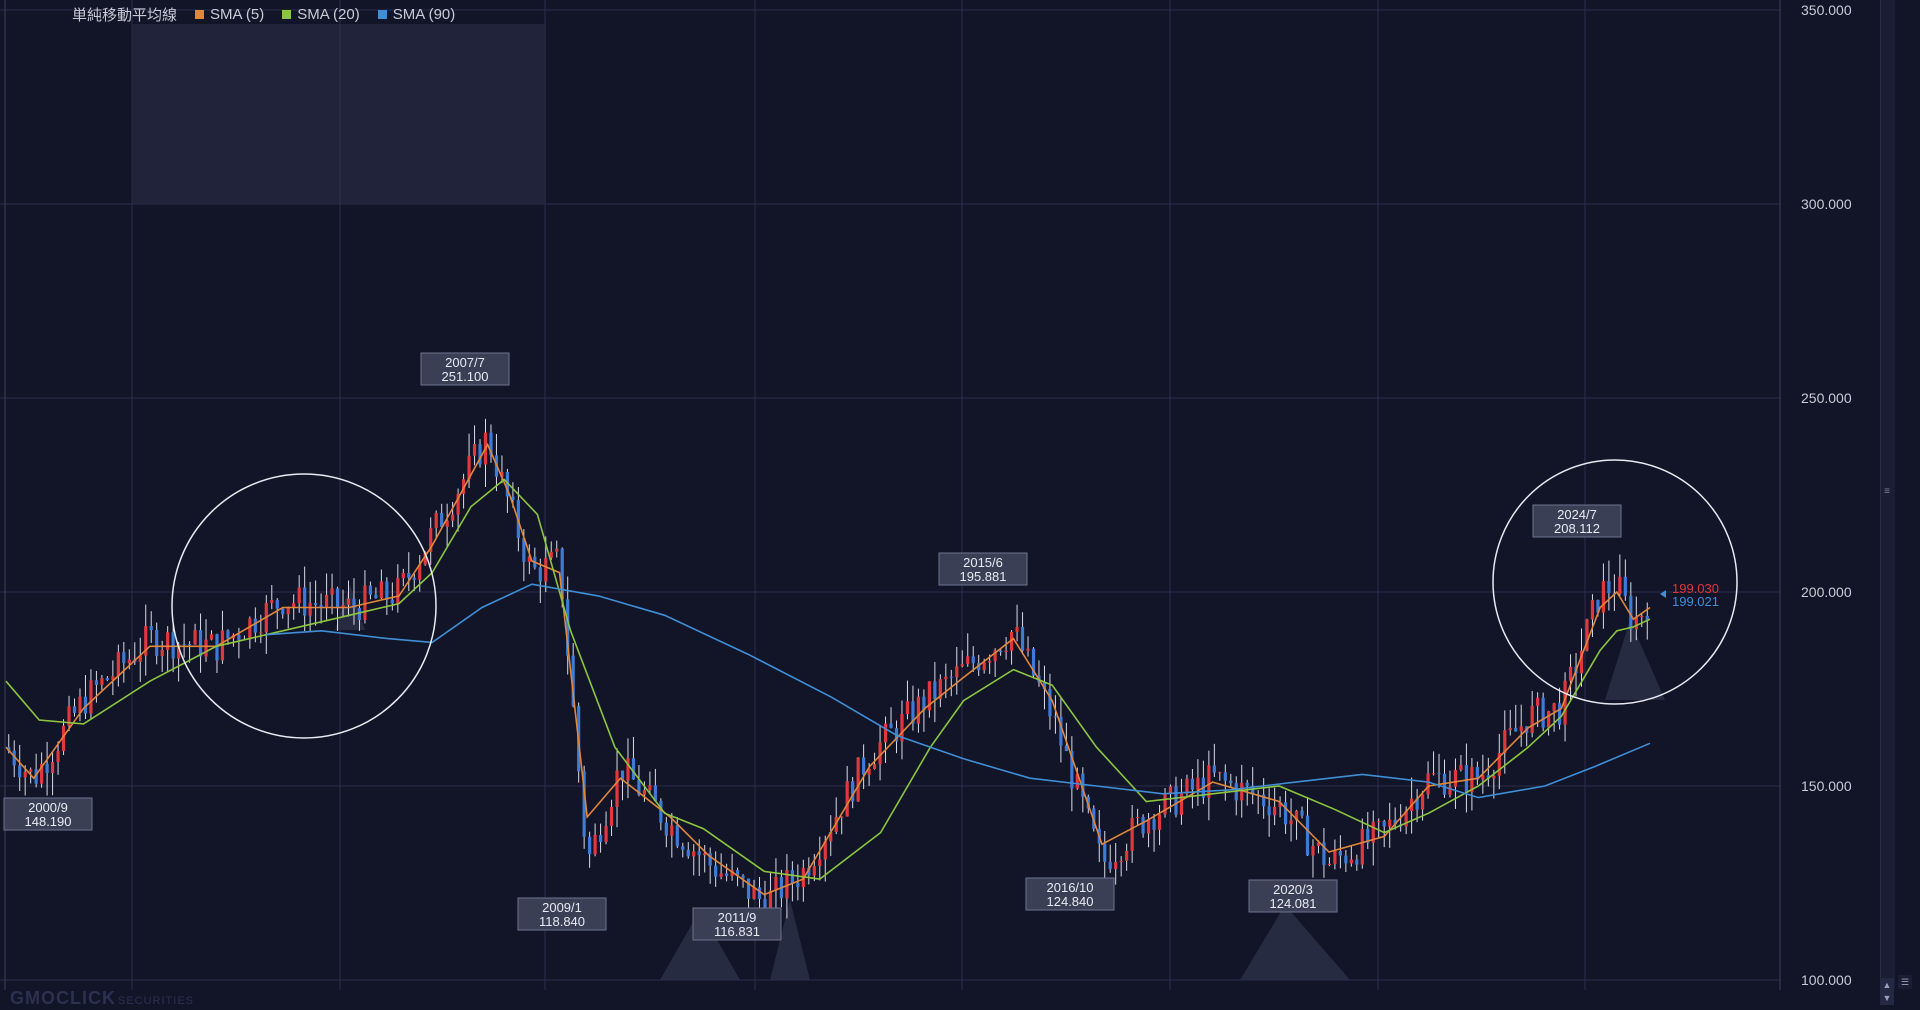 This screenshot has width=1920, height=1010. I want to click on watermark-brand: GMOCLICK, so click(63, 998).